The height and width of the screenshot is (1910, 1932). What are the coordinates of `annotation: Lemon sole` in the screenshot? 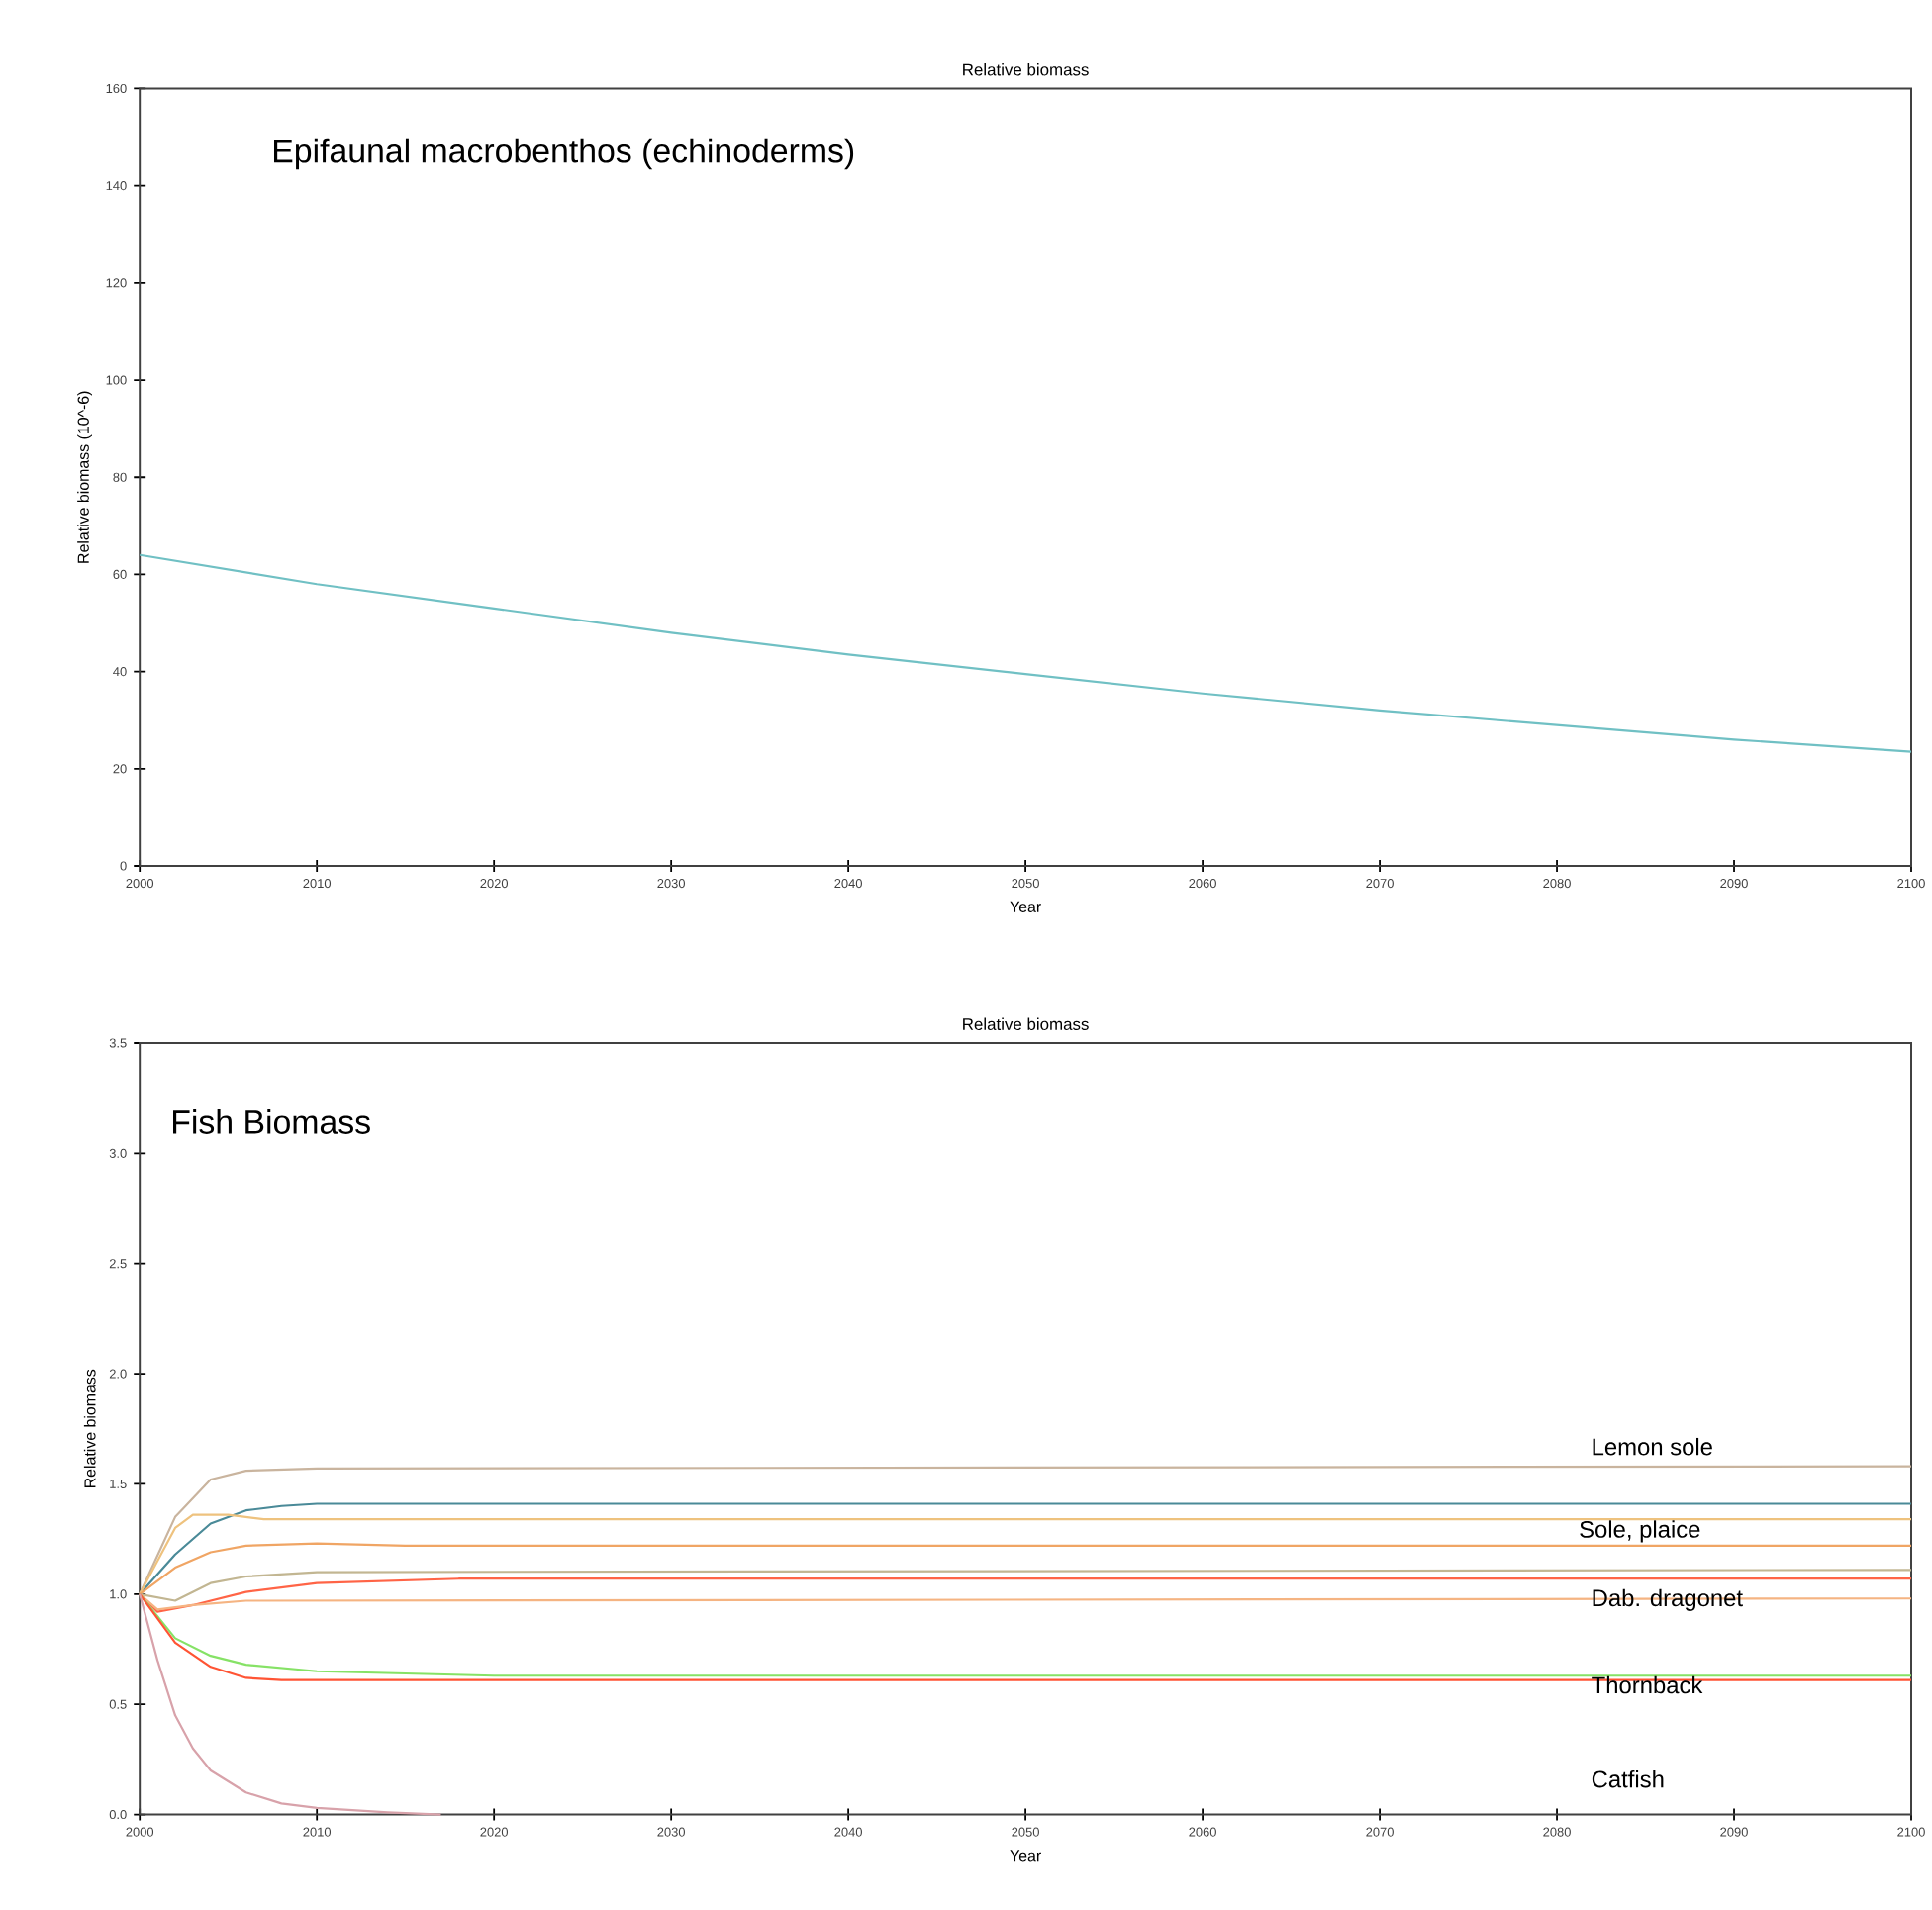 It's located at (1652, 1447).